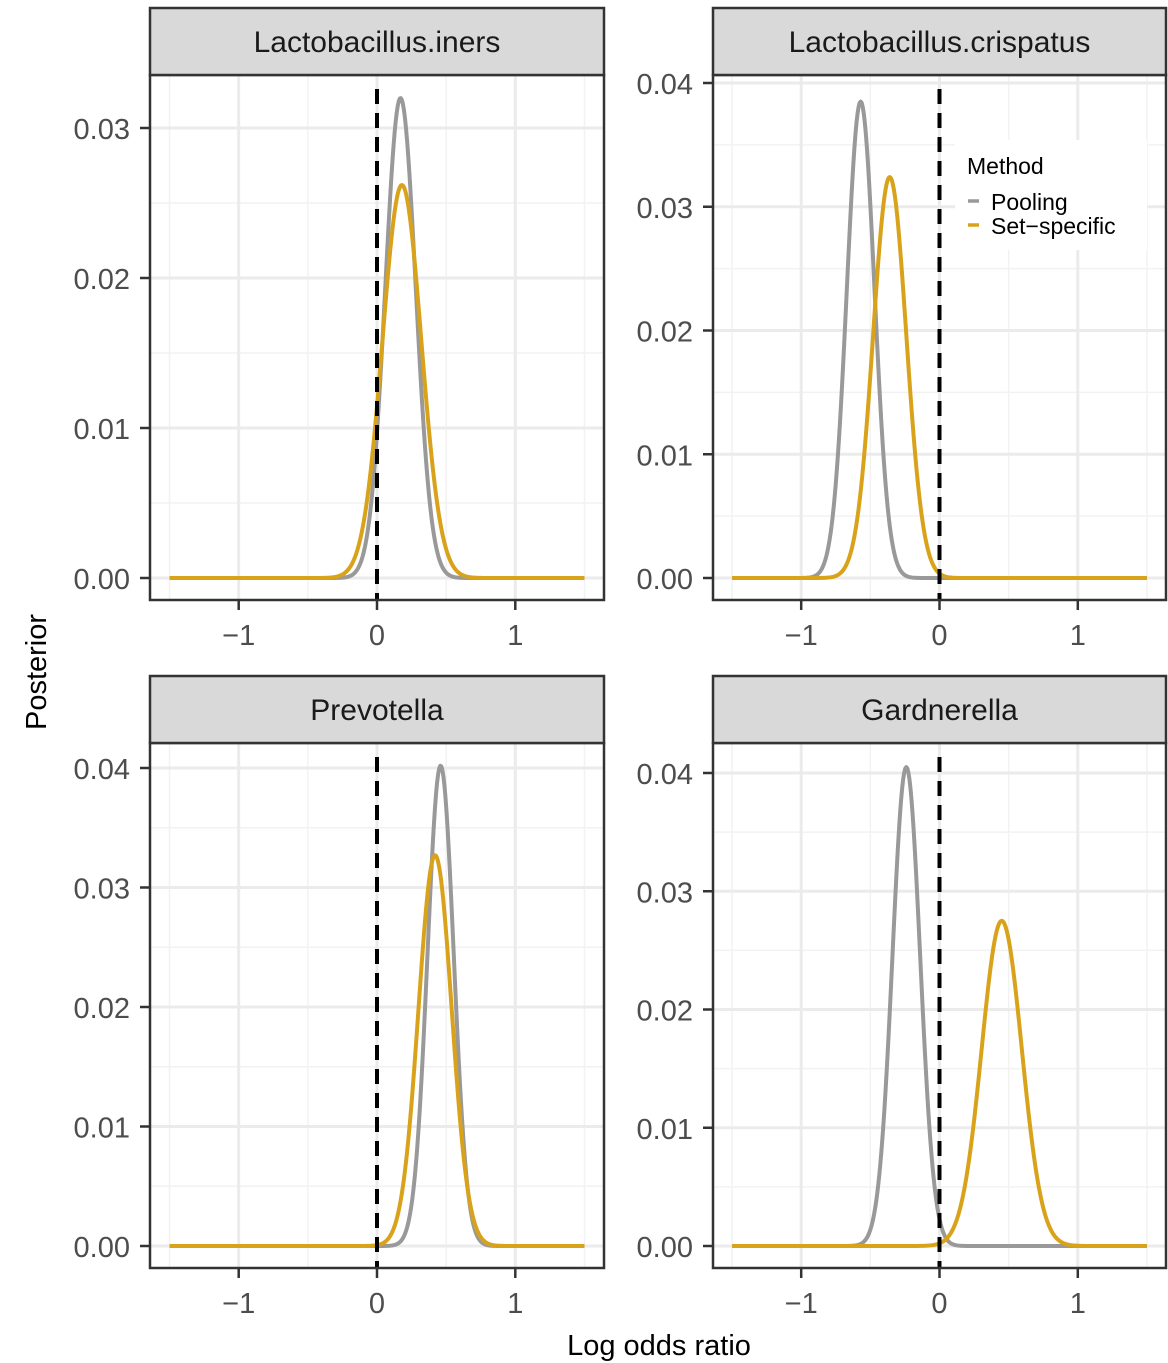 The height and width of the screenshot is (1363, 1168). Describe the element at coordinates (659, 1346) in the screenshot. I see `x-axis-title: Log odds ratio` at that location.